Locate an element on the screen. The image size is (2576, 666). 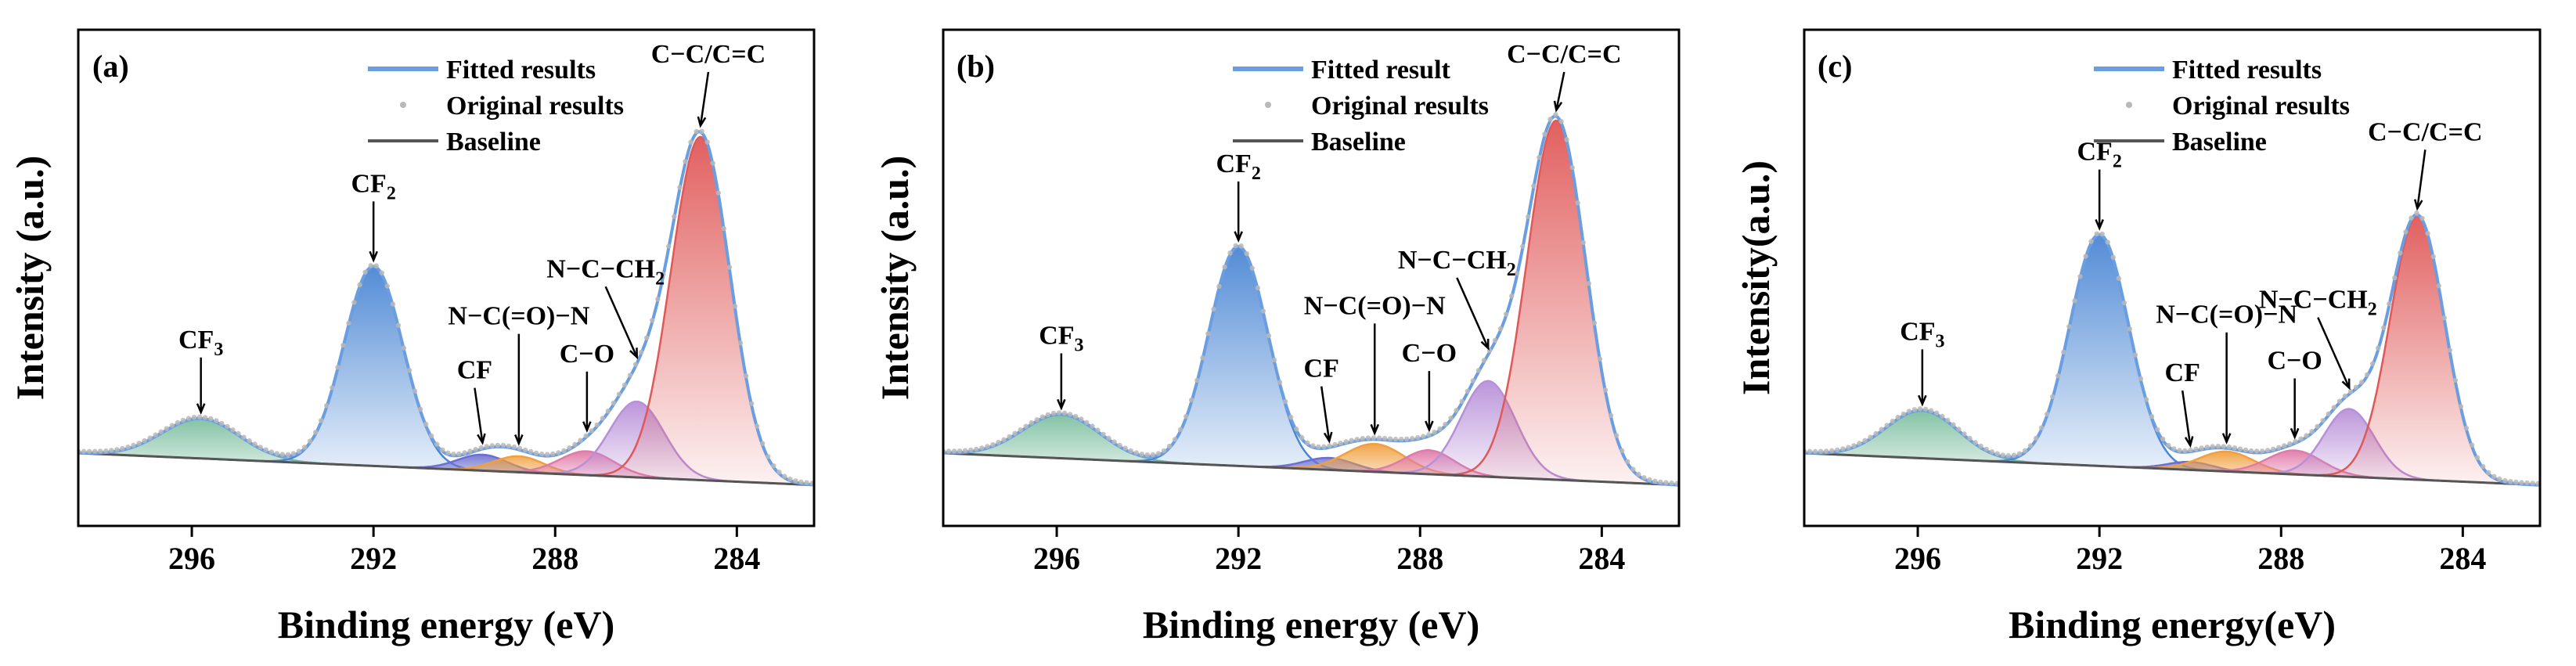
peak-annotation-label: C−O is located at coordinates (2294, 360).